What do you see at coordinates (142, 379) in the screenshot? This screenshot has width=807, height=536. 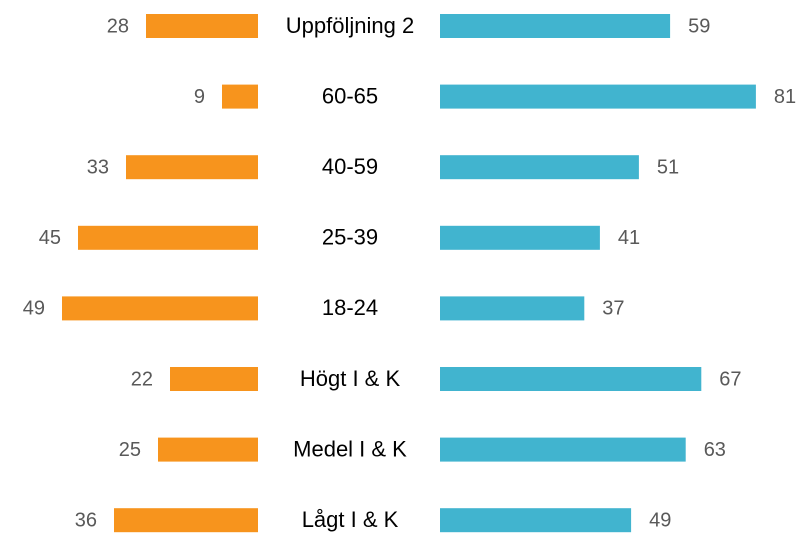 I see `value-label: 22` at bounding box center [142, 379].